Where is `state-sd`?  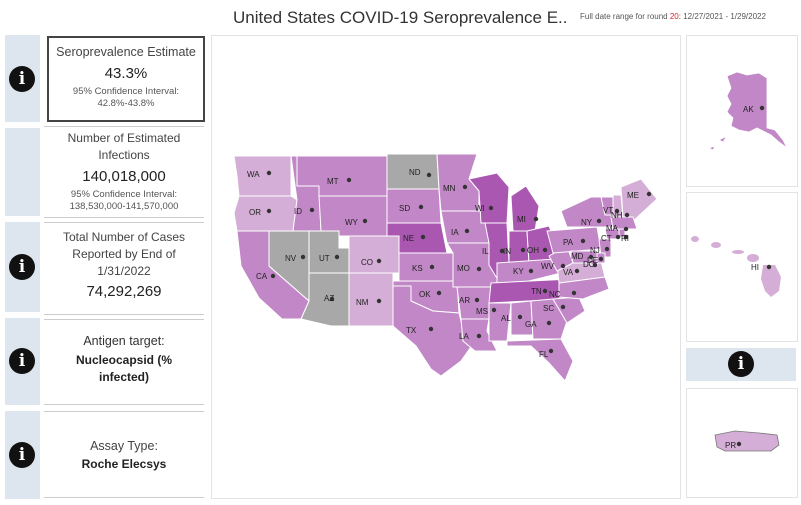
state-sd is located at coordinates (414, 206).